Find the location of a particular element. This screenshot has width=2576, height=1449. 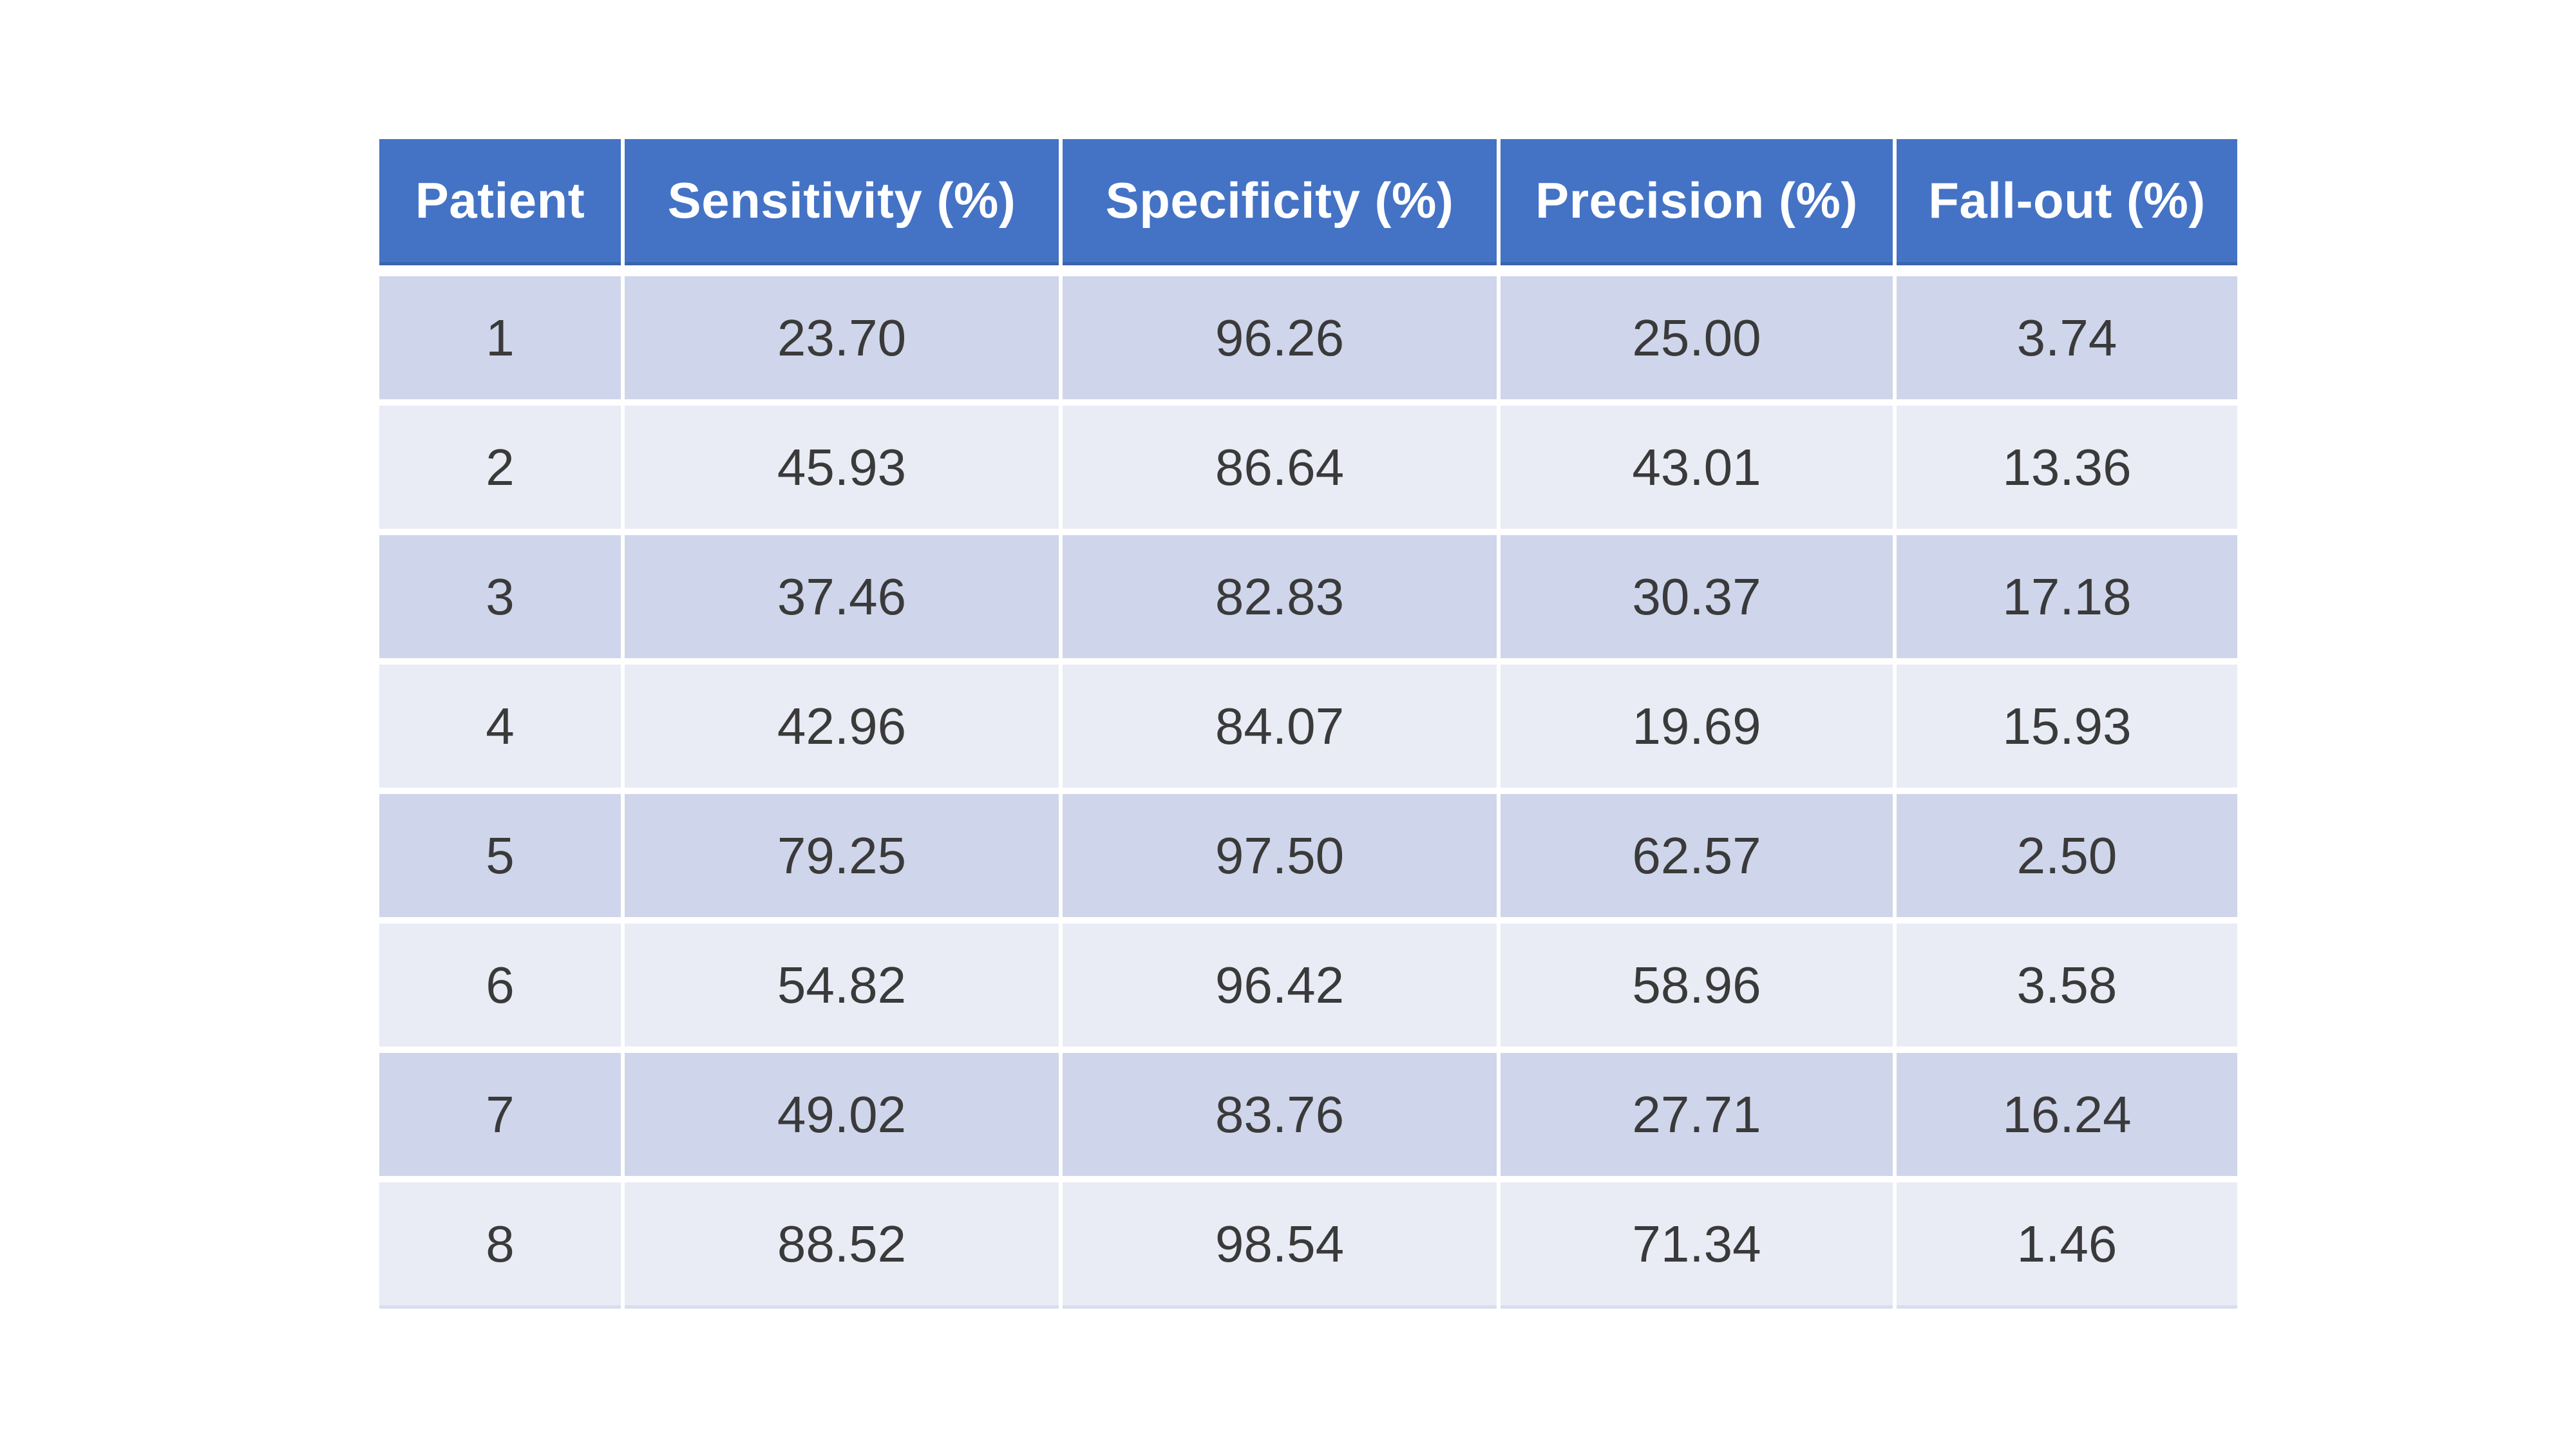

cell-specificity: 96.42 is located at coordinates (1280, 984).